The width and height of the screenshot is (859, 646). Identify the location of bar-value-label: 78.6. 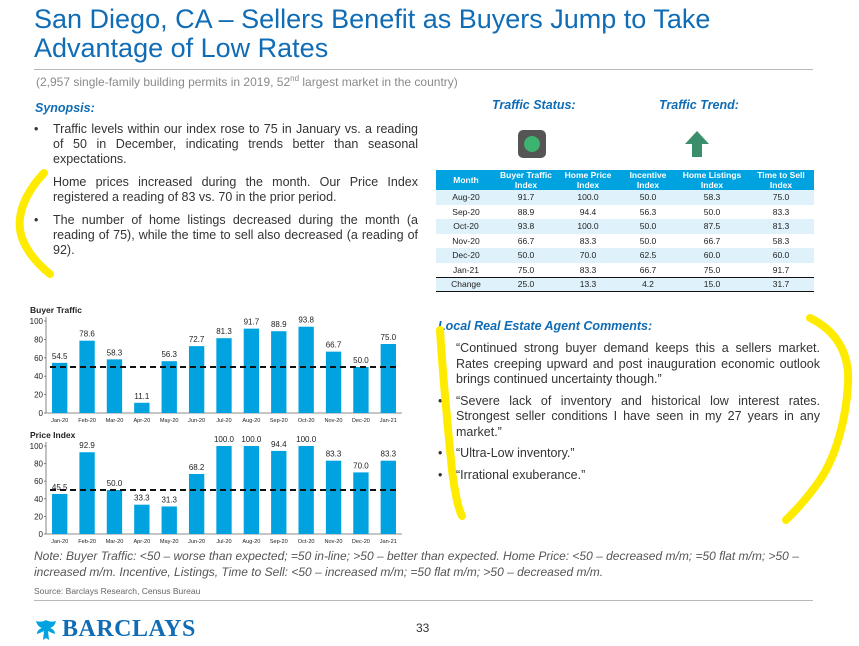
(87, 334).